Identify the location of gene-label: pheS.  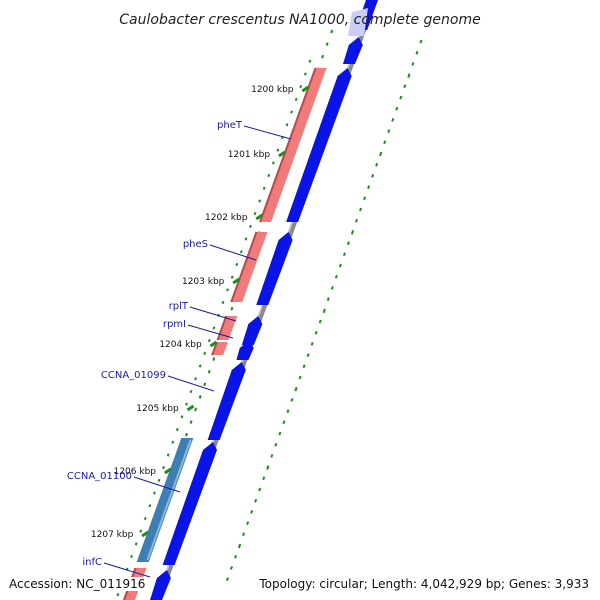
(195, 244).